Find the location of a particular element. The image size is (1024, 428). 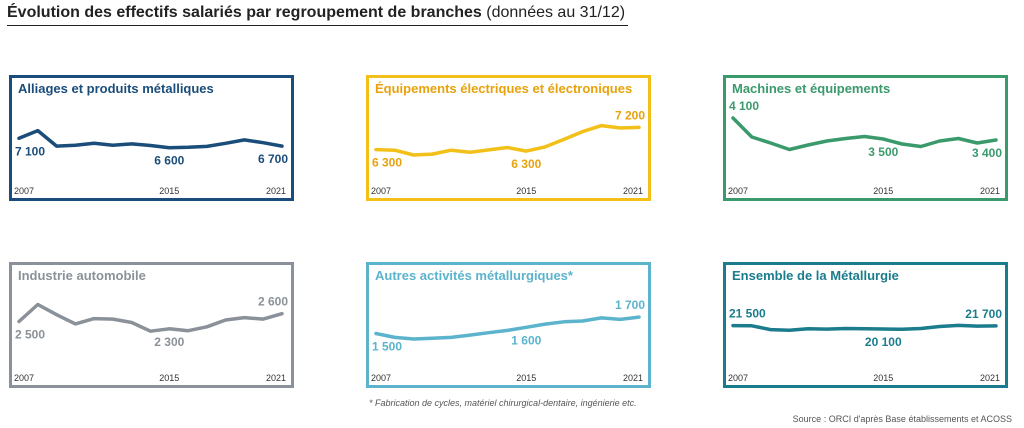

chart-svg: 1 500 1 600 1 700 2007 2015 2021 is located at coordinates (508, 340).